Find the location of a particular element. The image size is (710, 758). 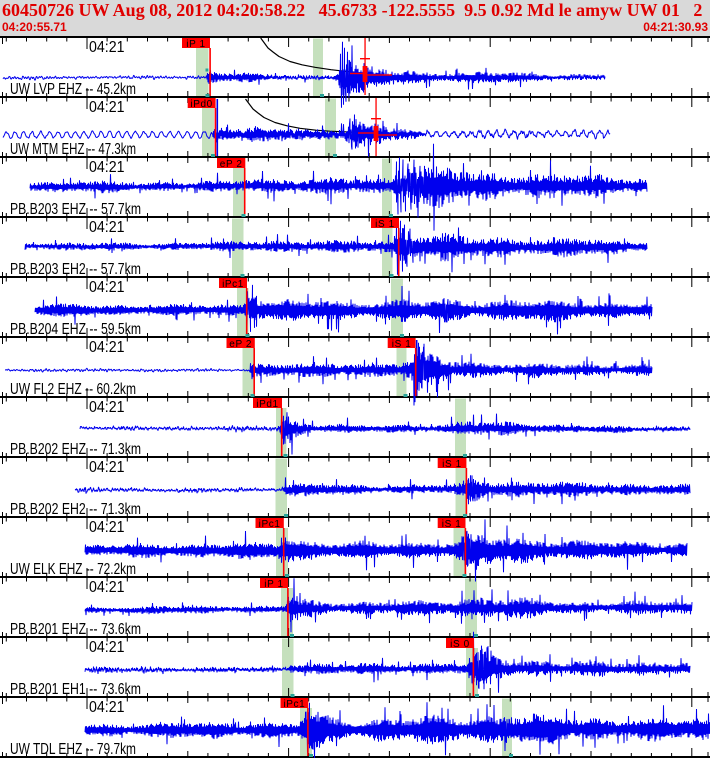

svg-text: PB.B203 EHZ -- 57.7km is located at coordinates (75, 209).